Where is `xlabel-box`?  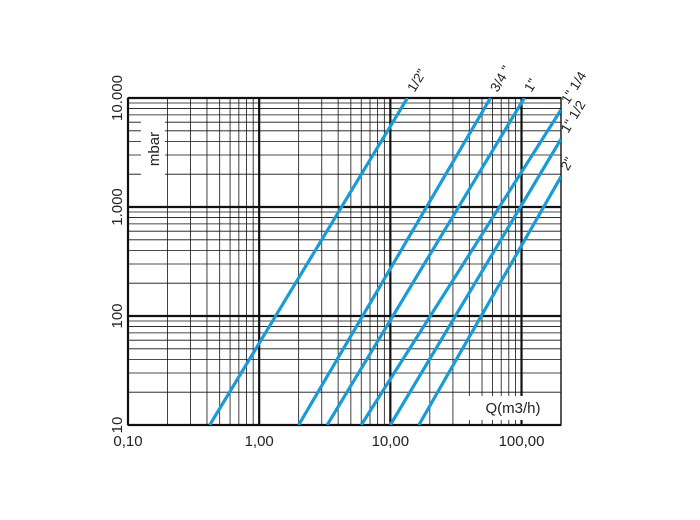
xlabel-box is located at coordinates (513, 408).